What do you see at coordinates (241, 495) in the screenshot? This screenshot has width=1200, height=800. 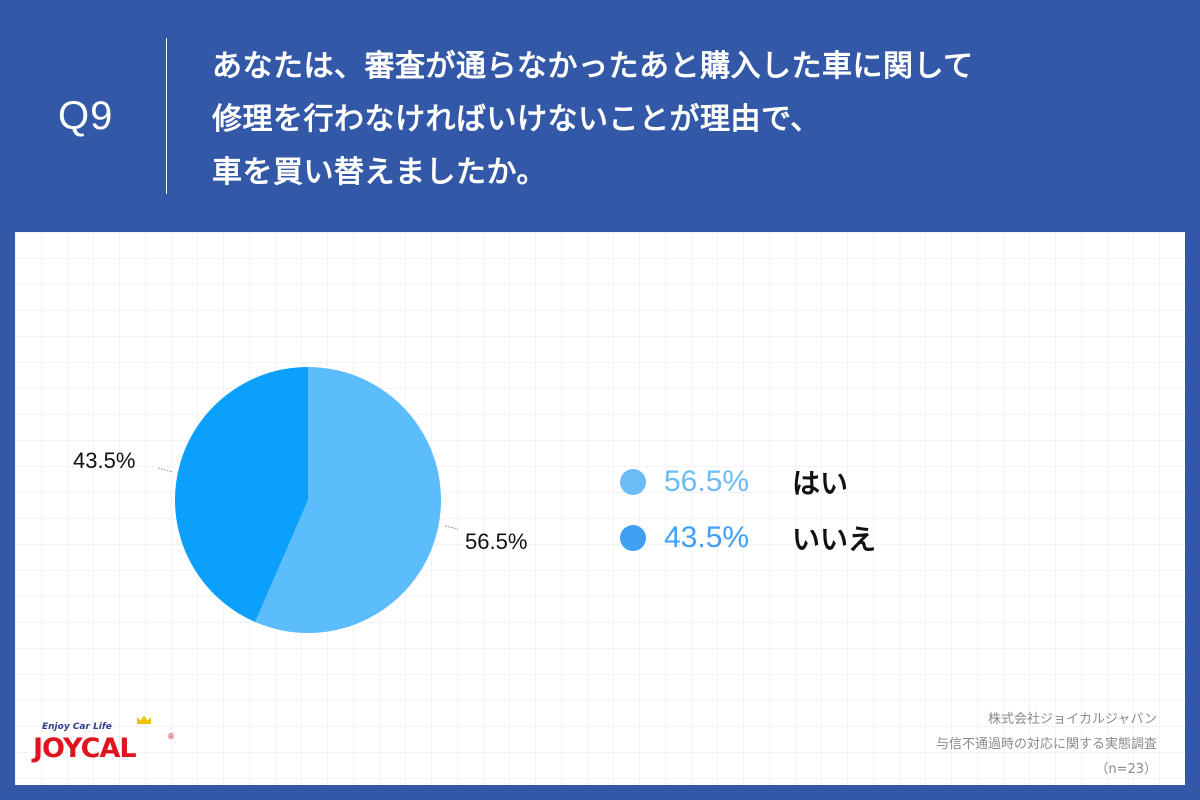 I see `pie-slice-no` at bounding box center [241, 495].